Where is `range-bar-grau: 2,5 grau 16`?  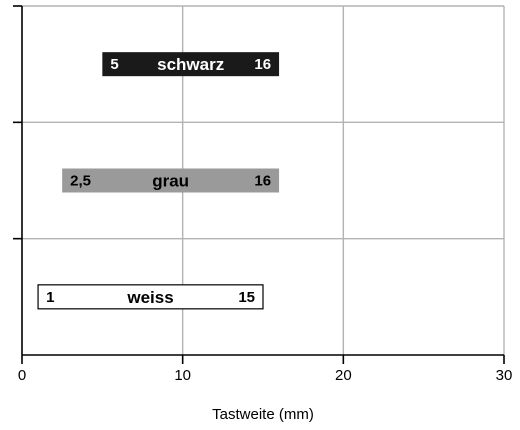 range-bar-grau: 2,5 grau 16 is located at coordinates (171, 180).